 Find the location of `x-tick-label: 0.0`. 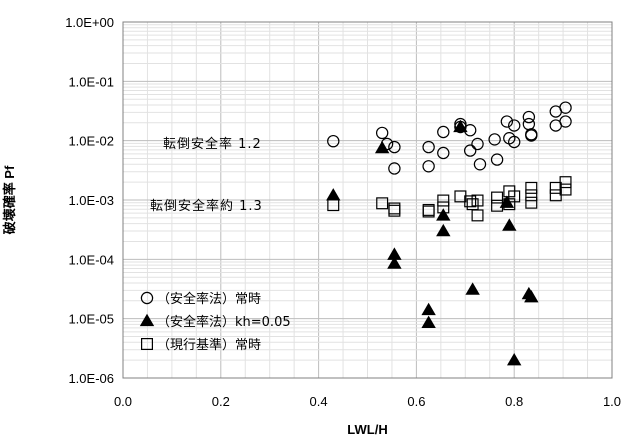

x-tick-label: 0.0 is located at coordinates (123, 401).